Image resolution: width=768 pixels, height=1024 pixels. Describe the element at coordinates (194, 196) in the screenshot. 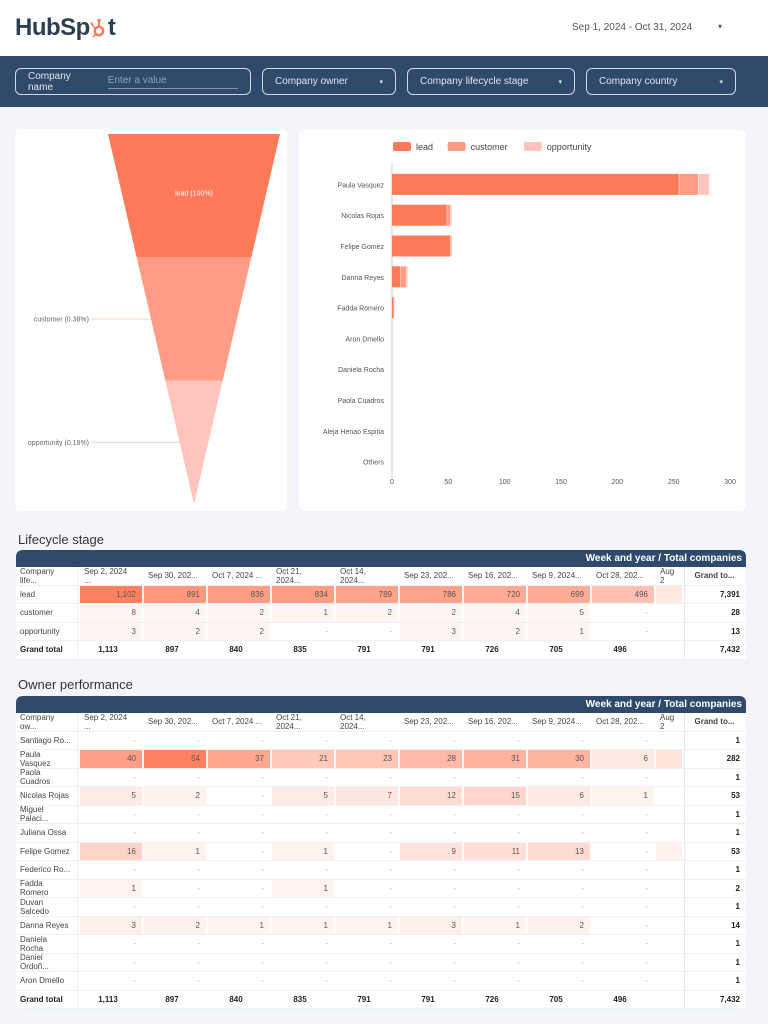

I see `funnel-segment-lead` at that location.